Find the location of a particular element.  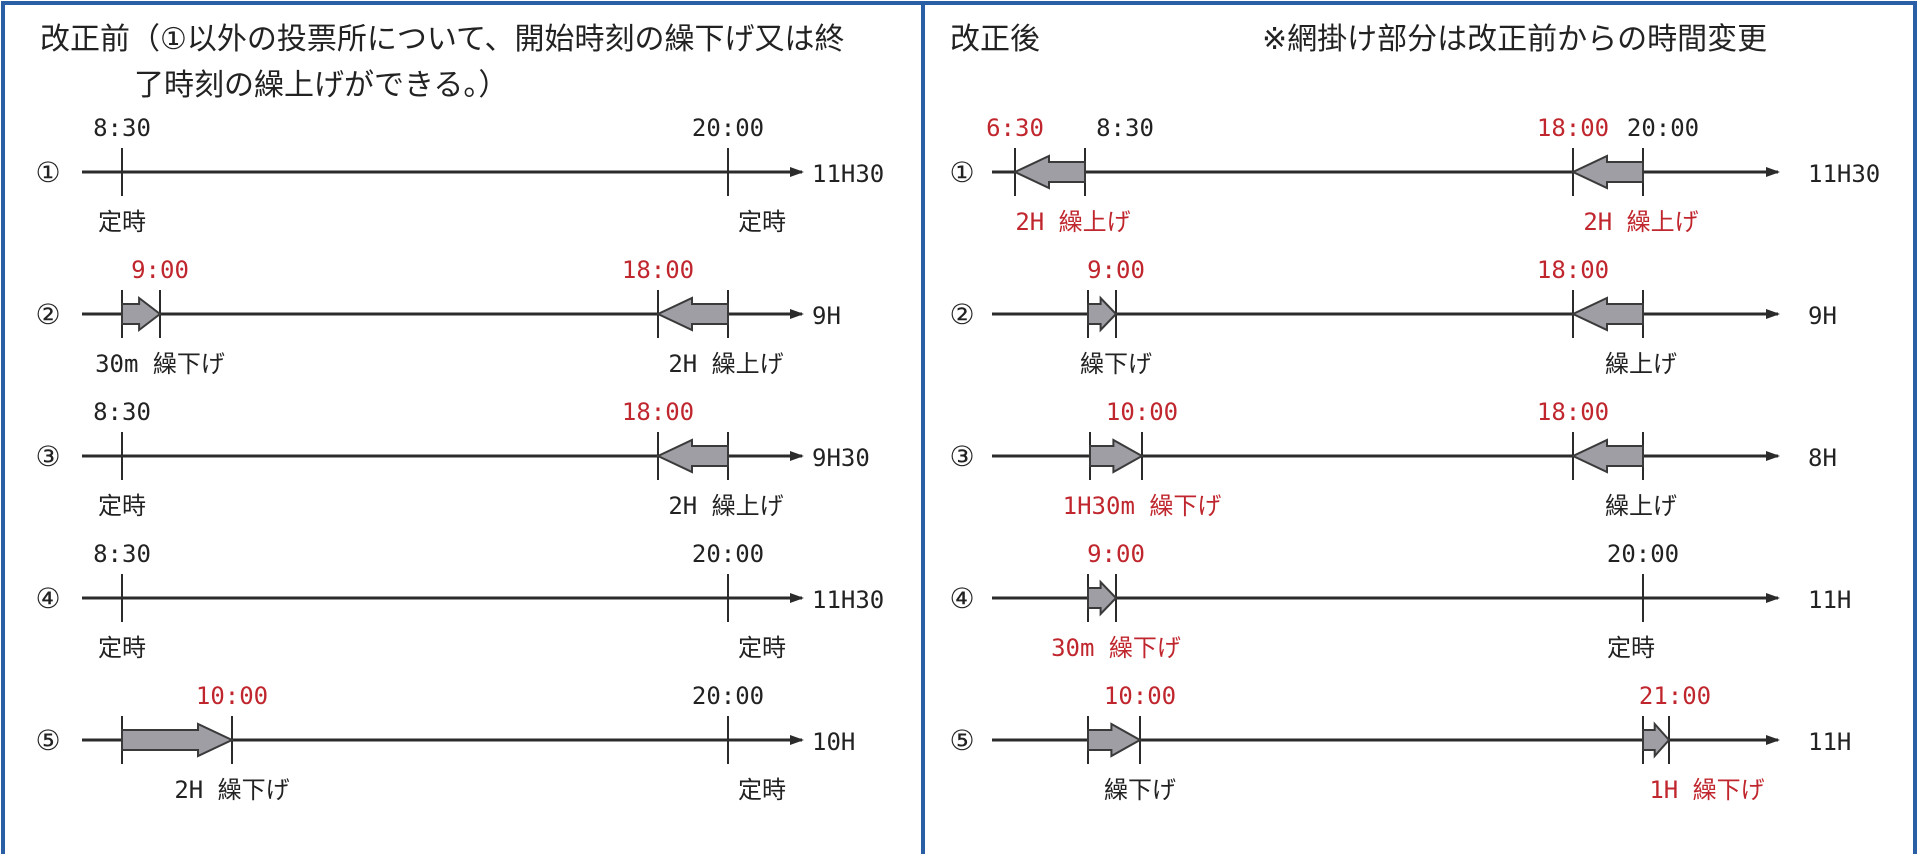

after-row2-marker: ② is located at coordinates (961, 314).